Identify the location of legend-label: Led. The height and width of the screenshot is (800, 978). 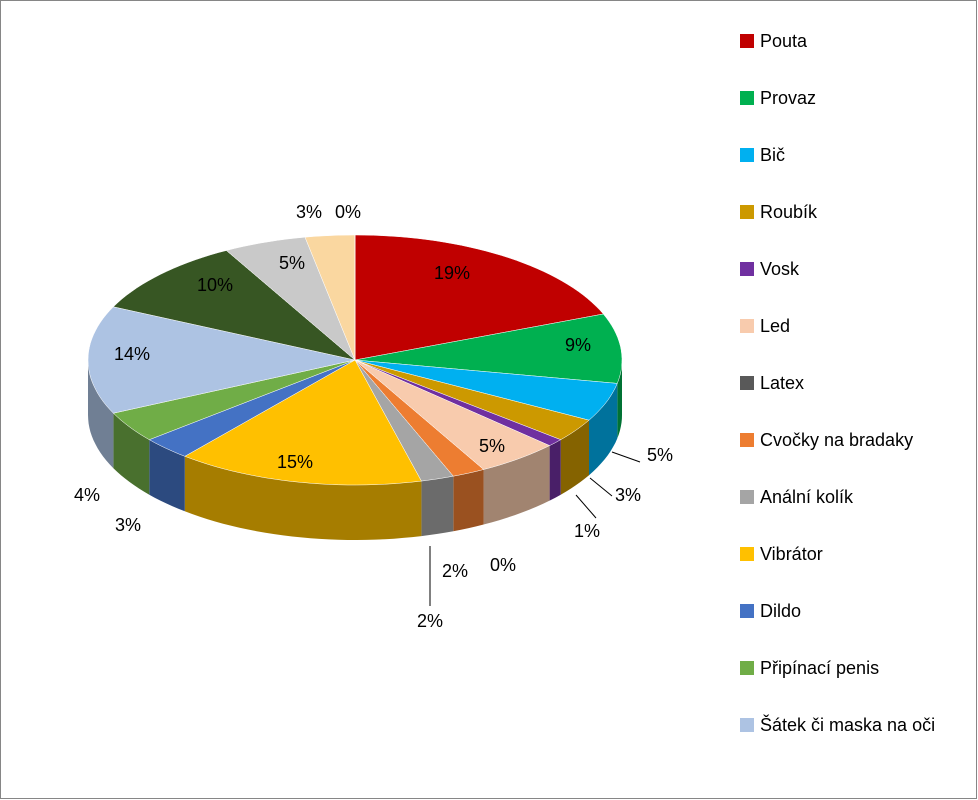
(775, 326).